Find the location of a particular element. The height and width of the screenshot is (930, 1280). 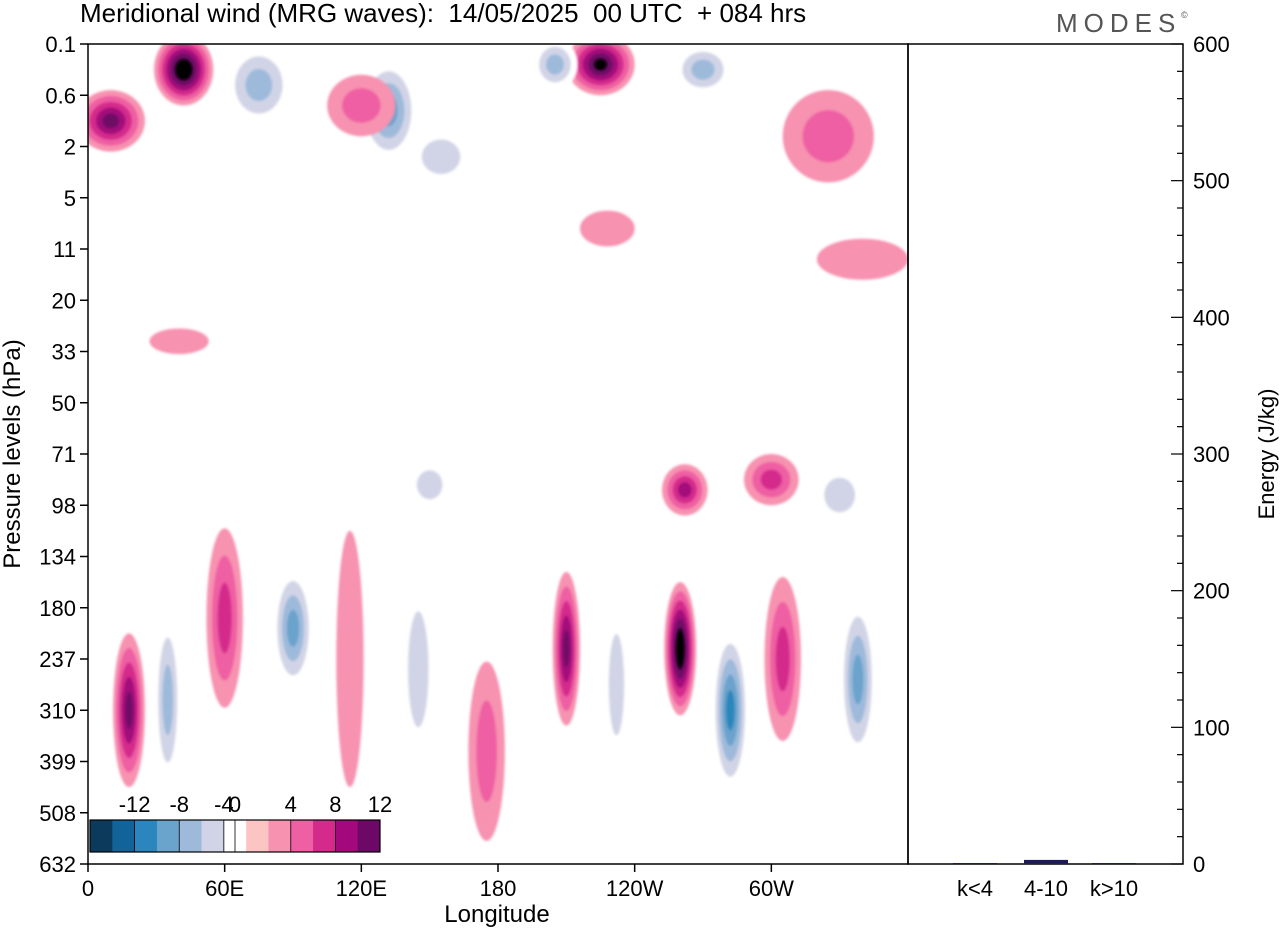

energy-tick-label: 0 is located at coordinates (1199, 864).